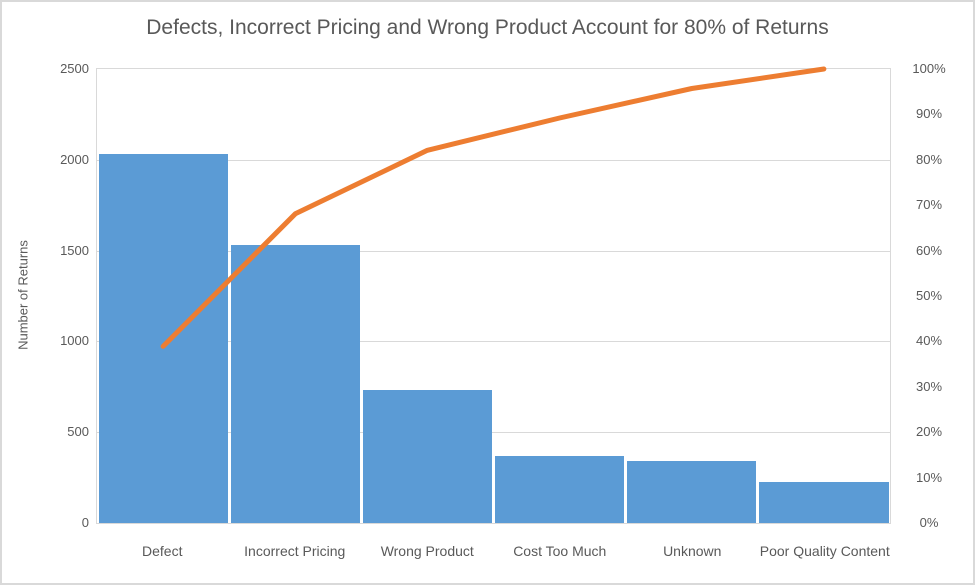  Describe the element at coordinates (929, 114) in the screenshot. I see `right-axis-tick-label: 90%` at that location.